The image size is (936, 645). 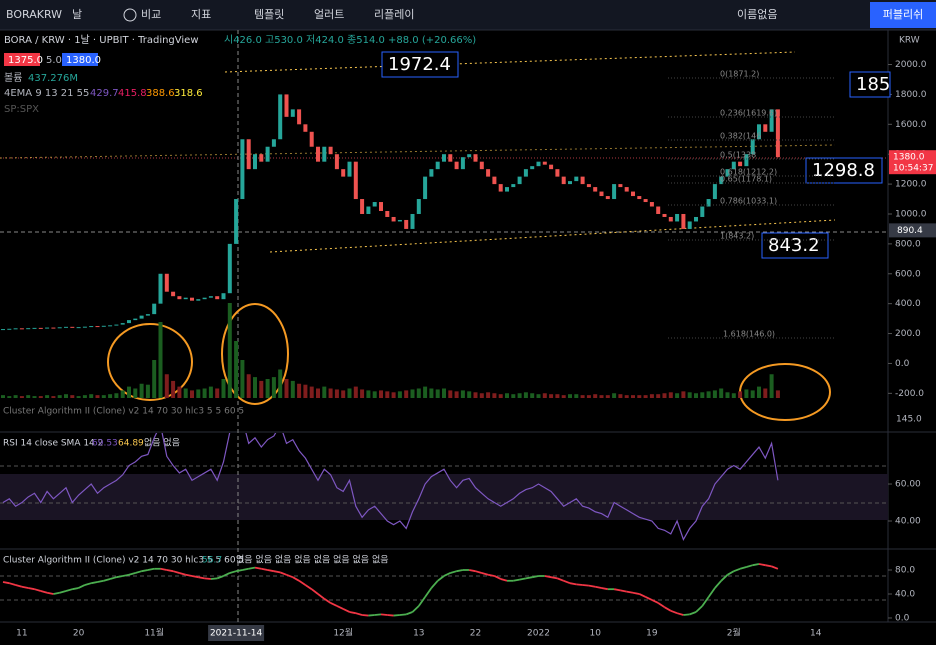 I want to click on publish: 퍼블리쉬, so click(x=903, y=14).